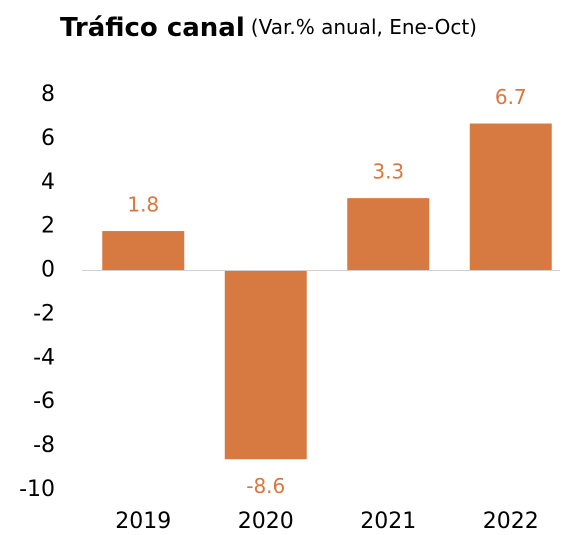 This screenshot has height=535, width=564. Describe the element at coordinates (143, 205) in the screenshot. I see `value-label: 1.8` at that location.